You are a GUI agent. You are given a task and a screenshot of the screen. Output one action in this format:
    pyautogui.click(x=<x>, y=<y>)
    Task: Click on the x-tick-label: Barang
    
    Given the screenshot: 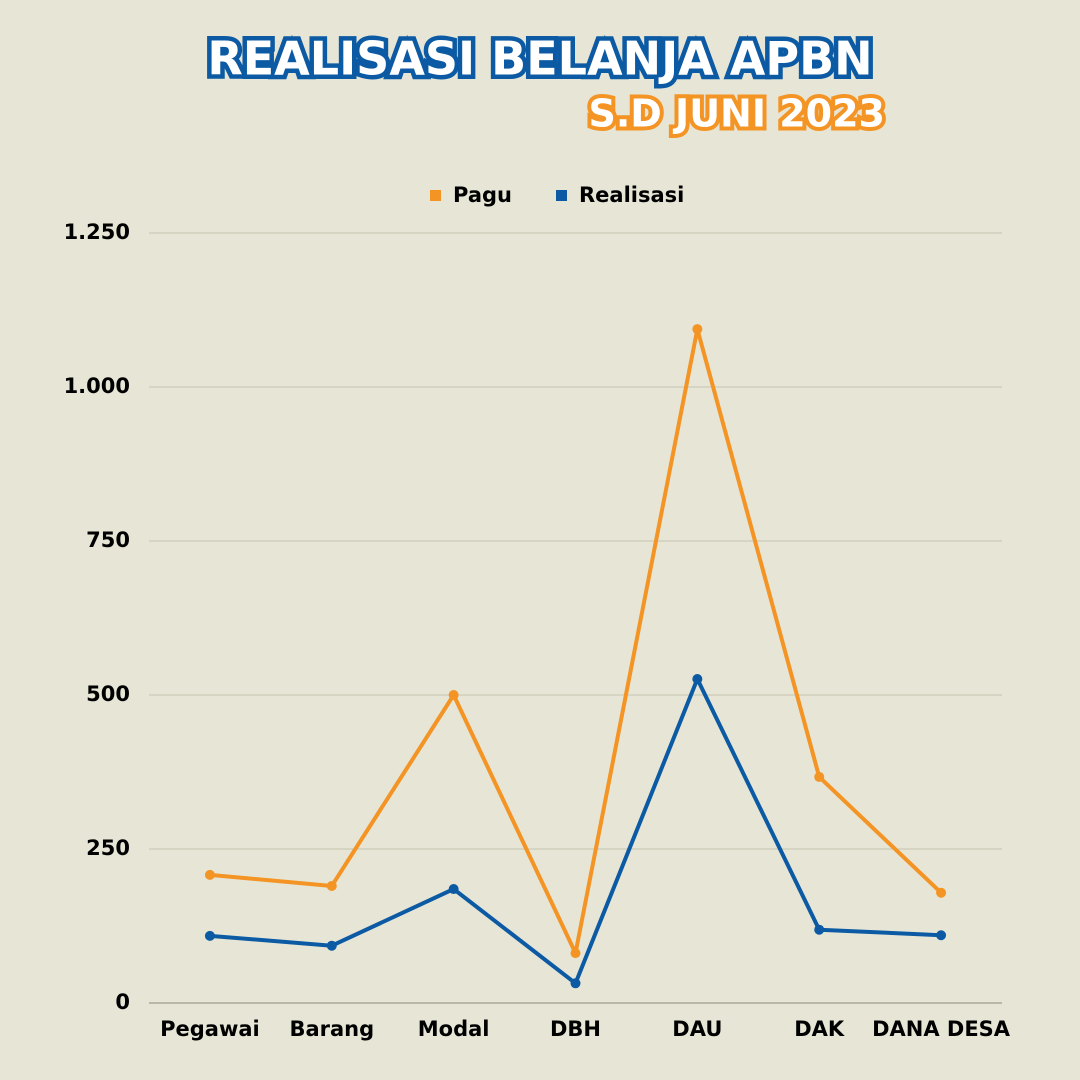 What is the action you would take?
    pyautogui.click(x=331, y=1029)
    